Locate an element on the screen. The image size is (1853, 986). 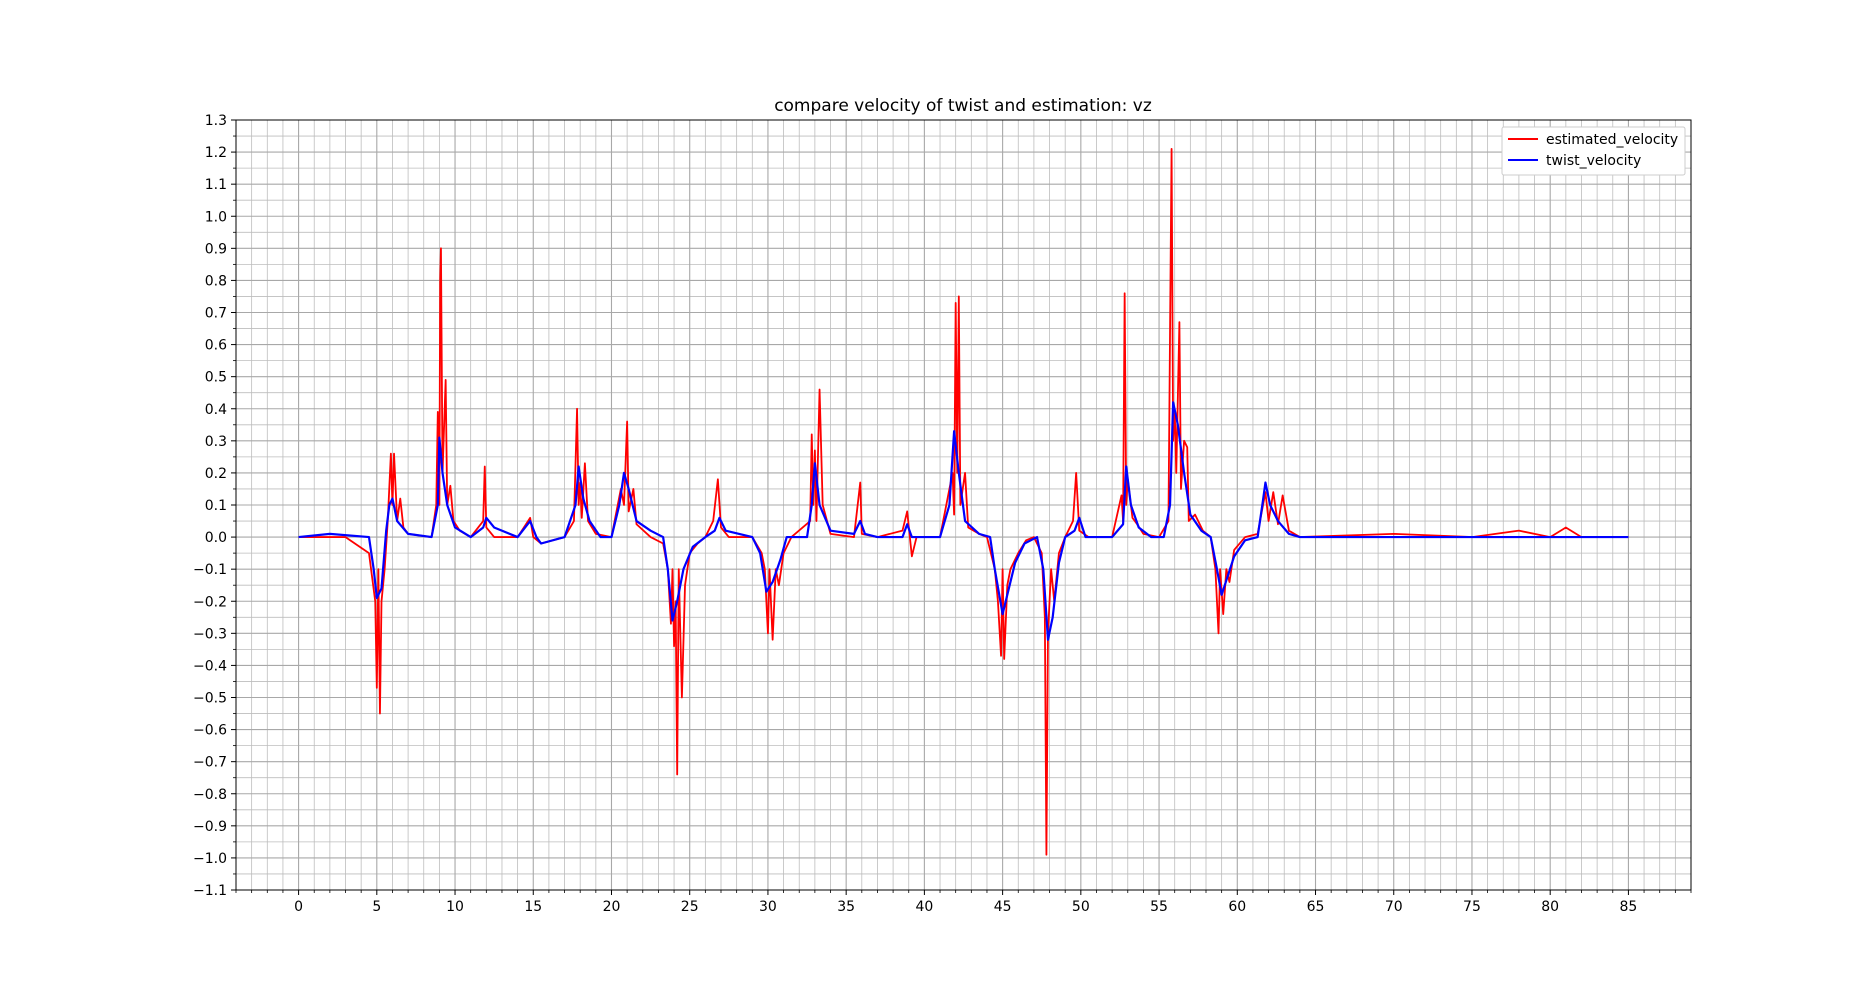
x-tick-label: 15 is located at coordinates (533, 907).